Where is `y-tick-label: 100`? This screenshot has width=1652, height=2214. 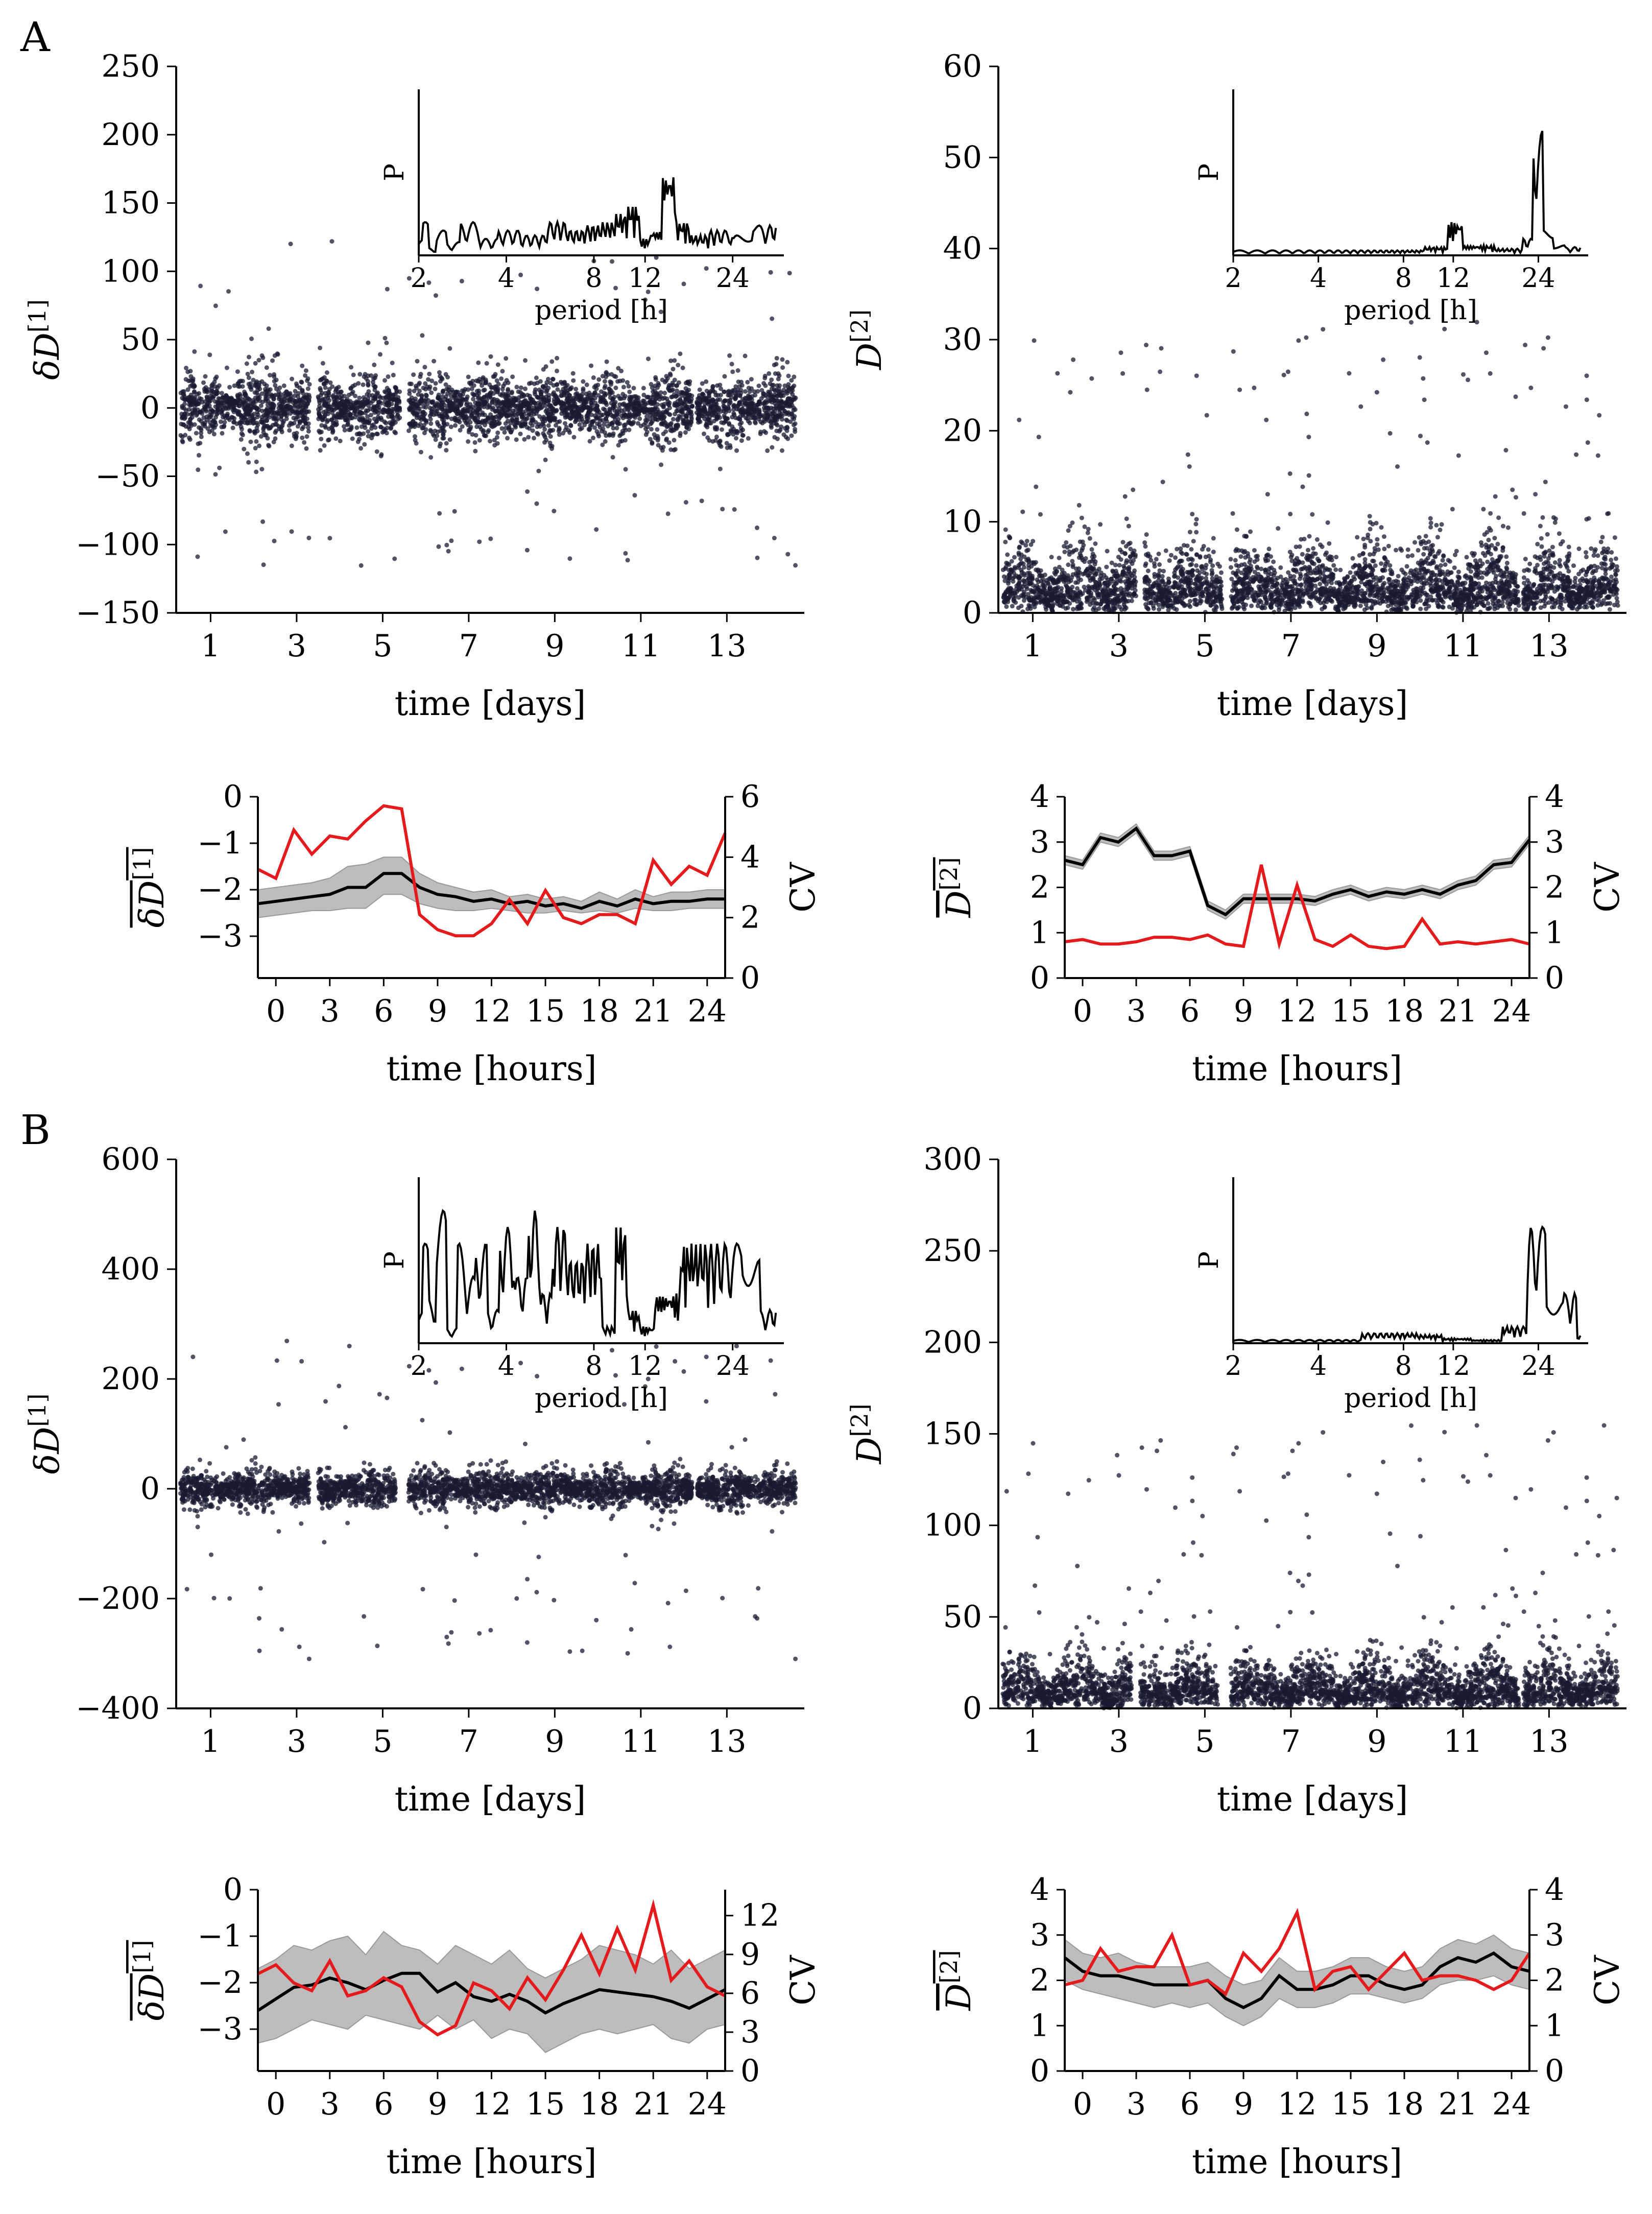 y-tick-label: 100 is located at coordinates (130, 271).